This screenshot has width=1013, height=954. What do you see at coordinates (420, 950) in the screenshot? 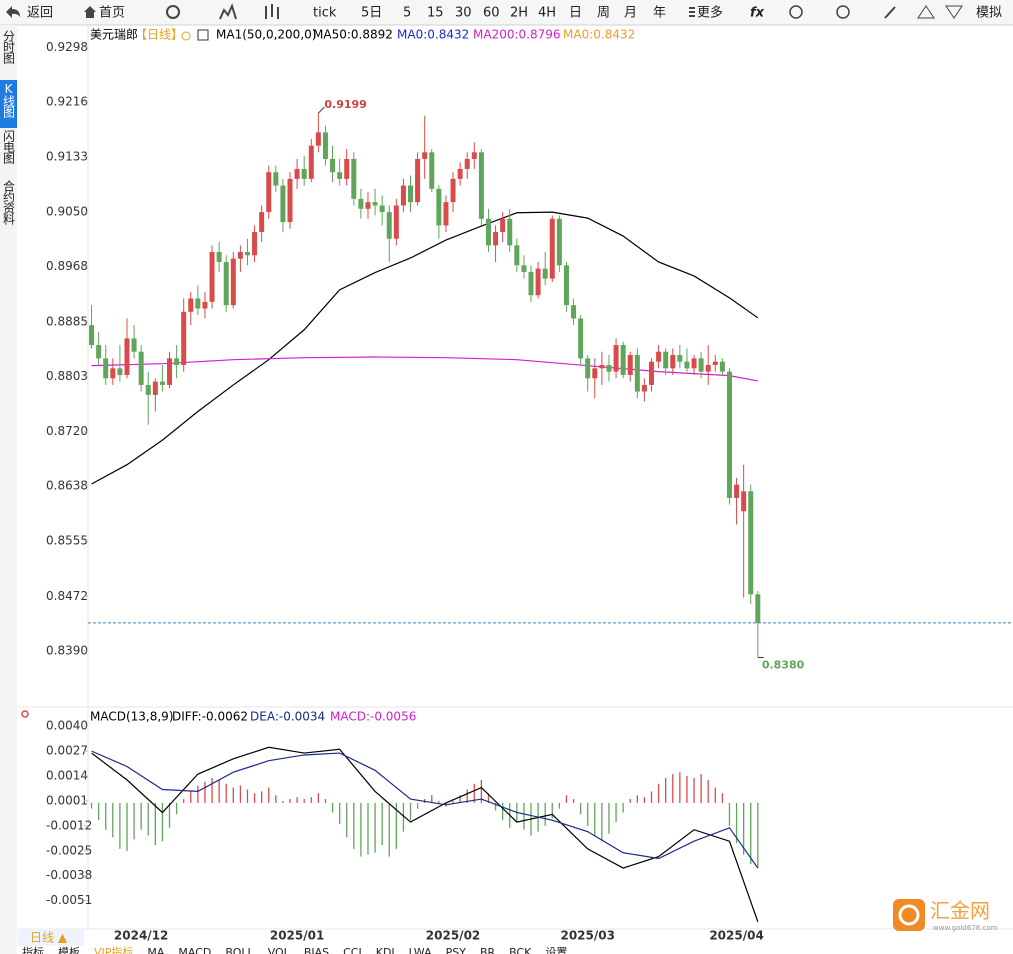
I see `indicator-tab: LWA` at bounding box center [420, 950].